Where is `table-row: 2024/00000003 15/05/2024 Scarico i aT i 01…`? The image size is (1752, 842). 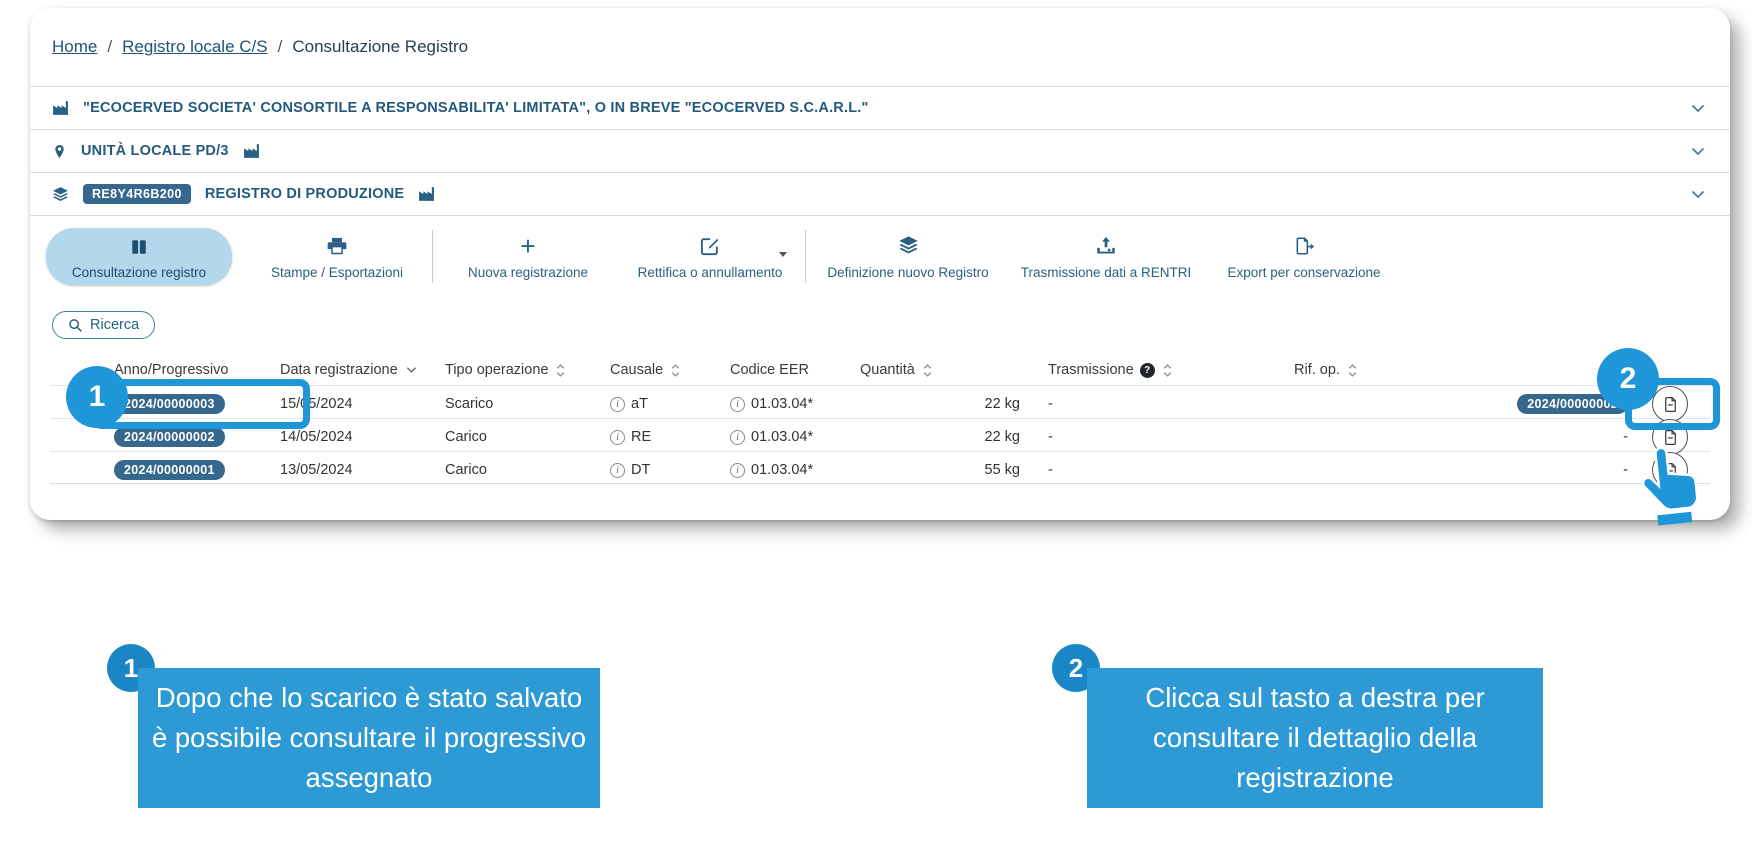 table-row: 2024/00000003 15/05/2024 Scarico i aT i 01… is located at coordinates (880, 403).